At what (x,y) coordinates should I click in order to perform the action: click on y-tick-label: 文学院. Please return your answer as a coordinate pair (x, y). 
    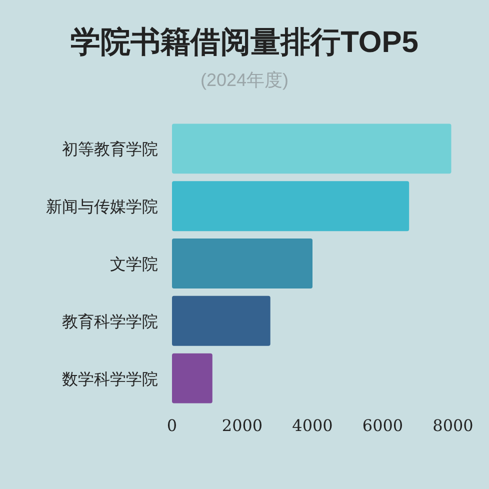
    Looking at the image, I should click on (134, 264).